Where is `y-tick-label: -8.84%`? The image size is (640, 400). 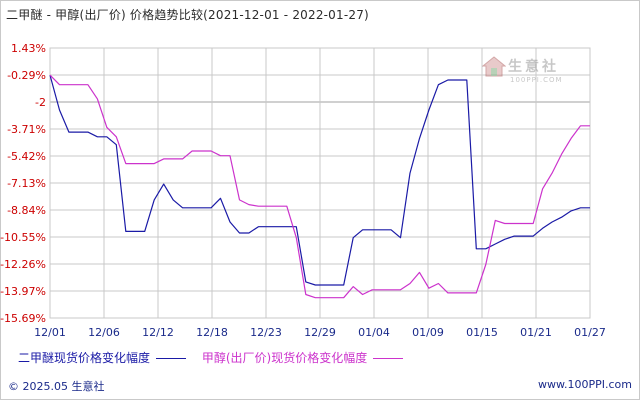
y-tick-label: -8.84% is located at coordinates (26, 210).